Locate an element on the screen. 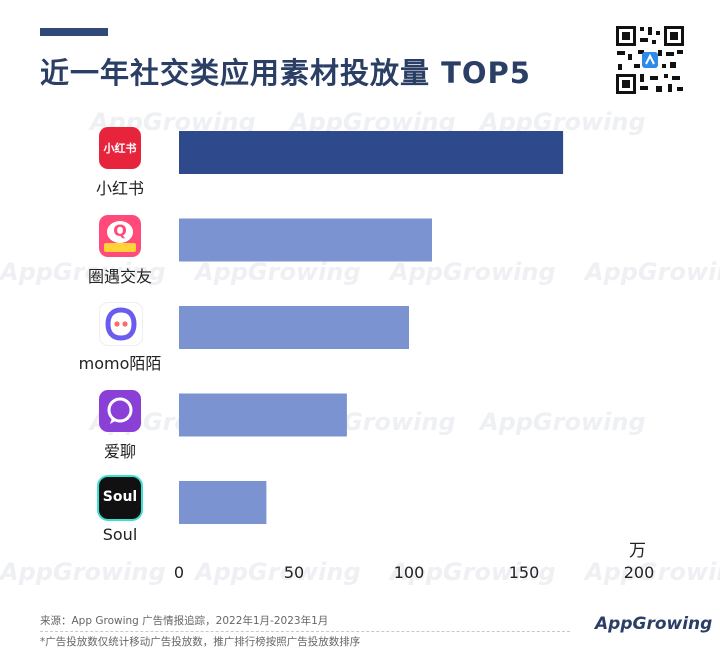 This screenshot has height=658, width=720. qr-code-icon is located at coordinates (650, 60).